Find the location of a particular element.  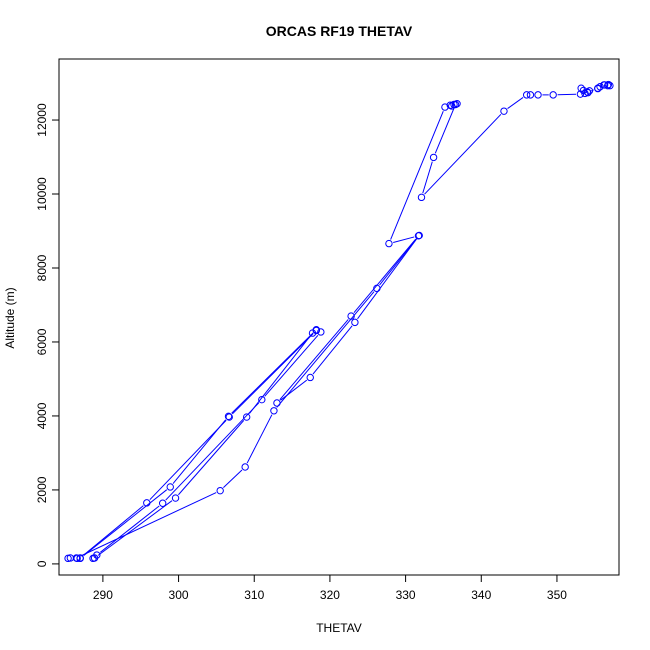

x-tick-label: 310 is located at coordinates (254, 595).